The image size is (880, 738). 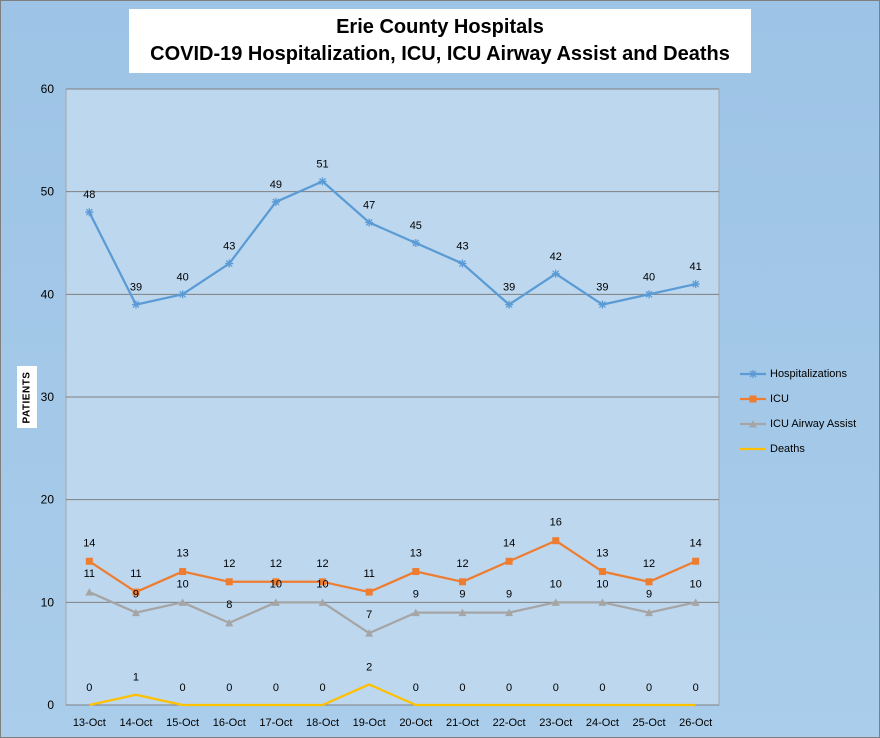 I want to click on icu-airway-assist-data-label: 8, so click(x=229, y=605).